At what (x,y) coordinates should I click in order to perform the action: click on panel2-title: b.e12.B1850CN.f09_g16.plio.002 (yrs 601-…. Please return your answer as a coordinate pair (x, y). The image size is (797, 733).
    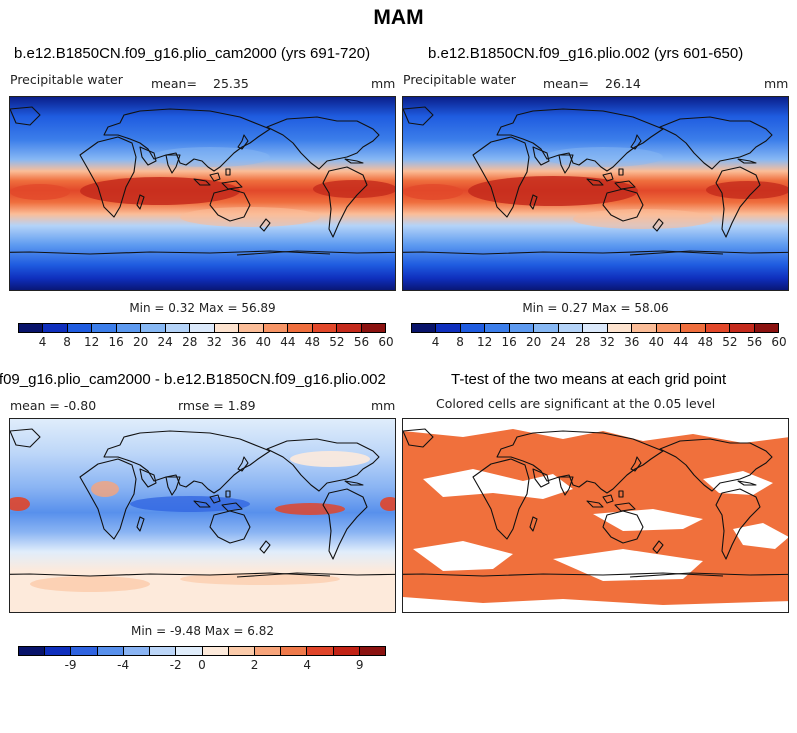
    Looking at the image, I should click on (586, 53).